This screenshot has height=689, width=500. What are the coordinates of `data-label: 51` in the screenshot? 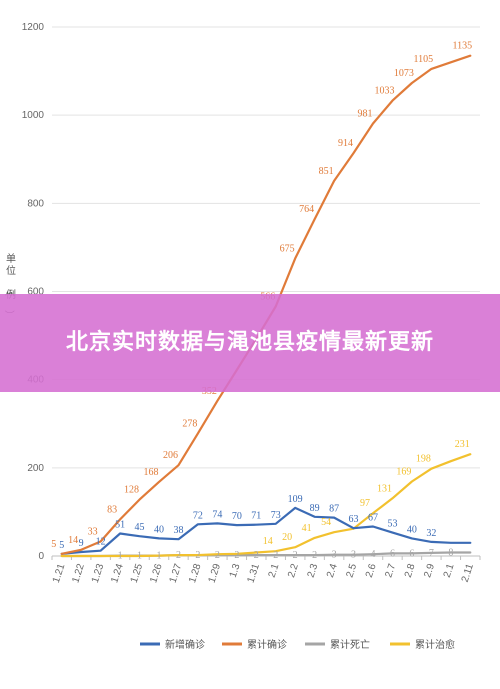 It's located at (120, 525).